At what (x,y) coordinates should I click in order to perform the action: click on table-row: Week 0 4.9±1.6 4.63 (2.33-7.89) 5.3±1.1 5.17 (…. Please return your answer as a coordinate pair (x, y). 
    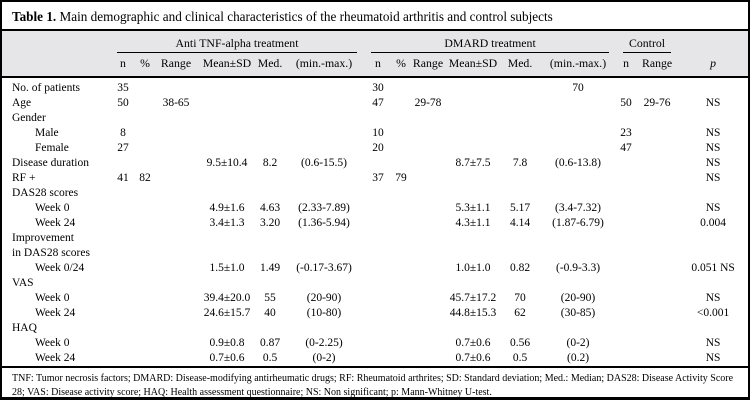
    Looking at the image, I should click on (375, 208).